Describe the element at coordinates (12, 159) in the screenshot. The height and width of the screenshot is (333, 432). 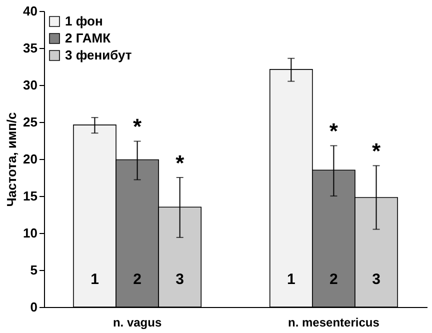
I see `y-axis-title: Частота, имп/с` at that location.